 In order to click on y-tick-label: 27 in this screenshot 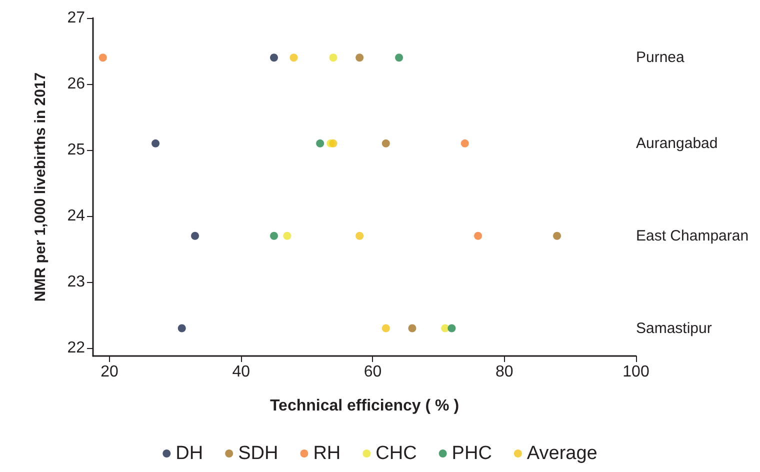, I will do `click(76, 18)`.